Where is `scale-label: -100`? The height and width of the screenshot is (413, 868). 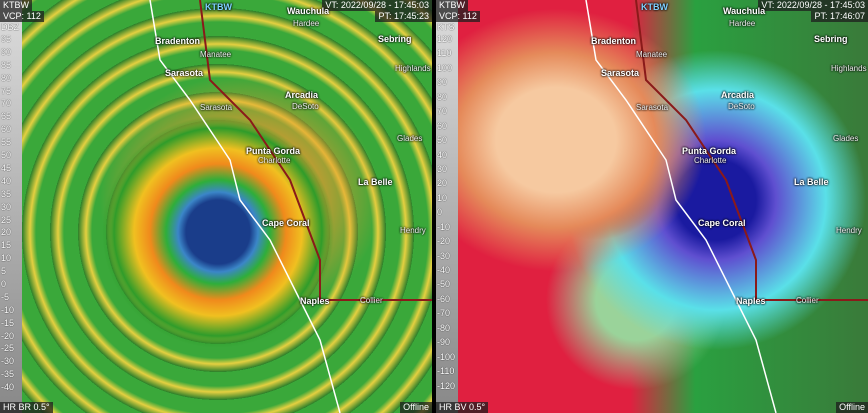 scale-label: -100 is located at coordinates (446, 356).